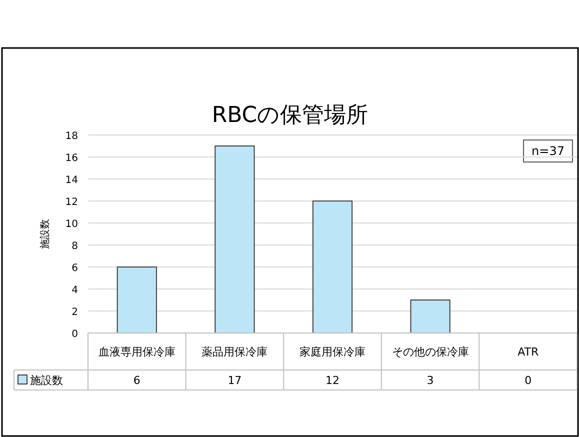  Describe the element at coordinates (290, 115) in the screenshot. I see `title: RBCの保管場所` at that location.